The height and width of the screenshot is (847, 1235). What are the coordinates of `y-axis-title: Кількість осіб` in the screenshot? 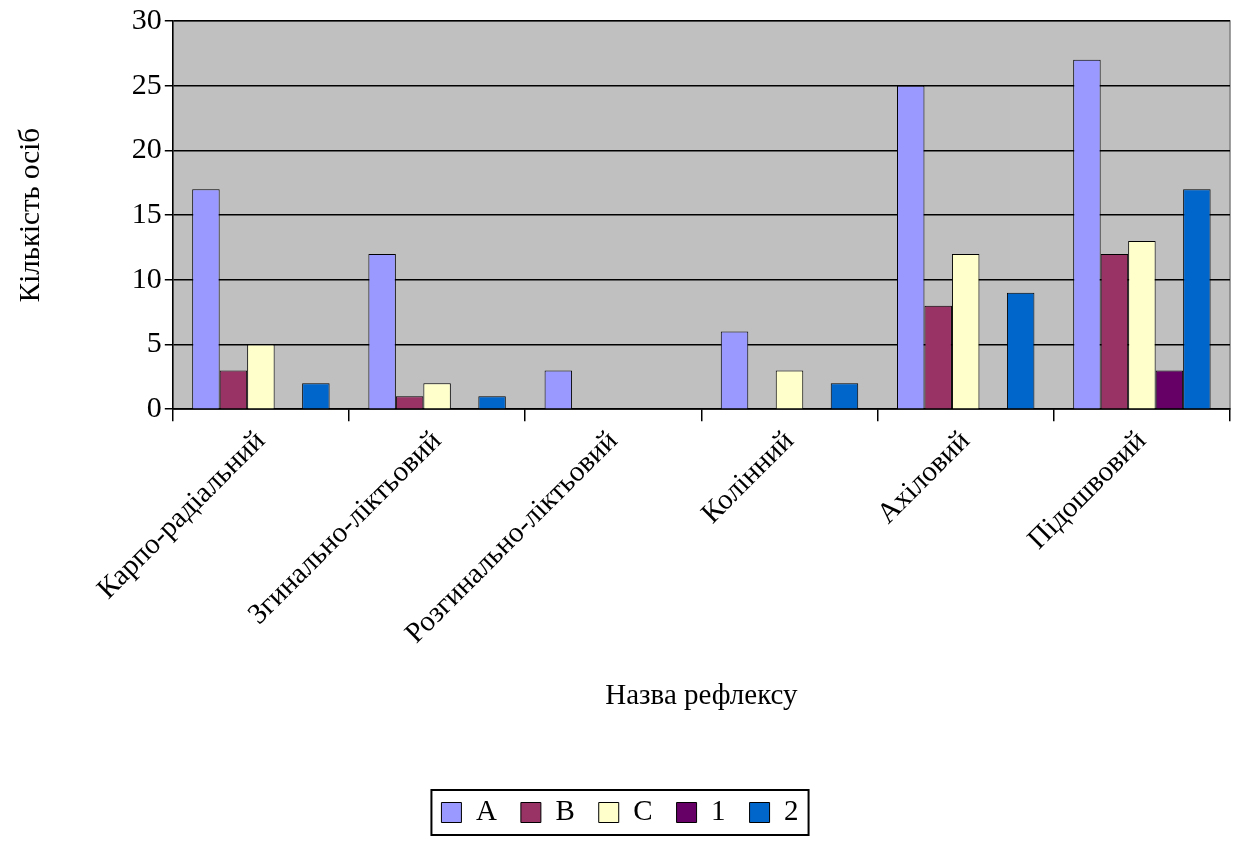 It's located at (29, 215).